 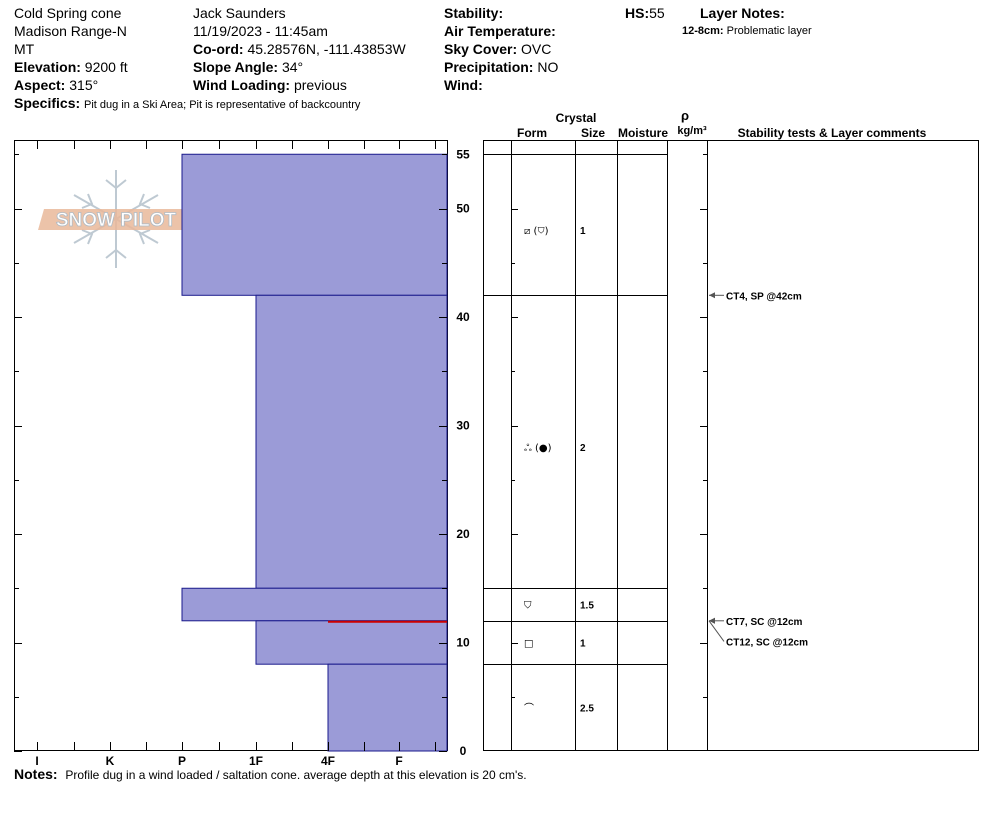 What do you see at coordinates (70, 31) in the screenshot?
I see `mountain-range: Madison Range-N` at bounding box center [70, 31].